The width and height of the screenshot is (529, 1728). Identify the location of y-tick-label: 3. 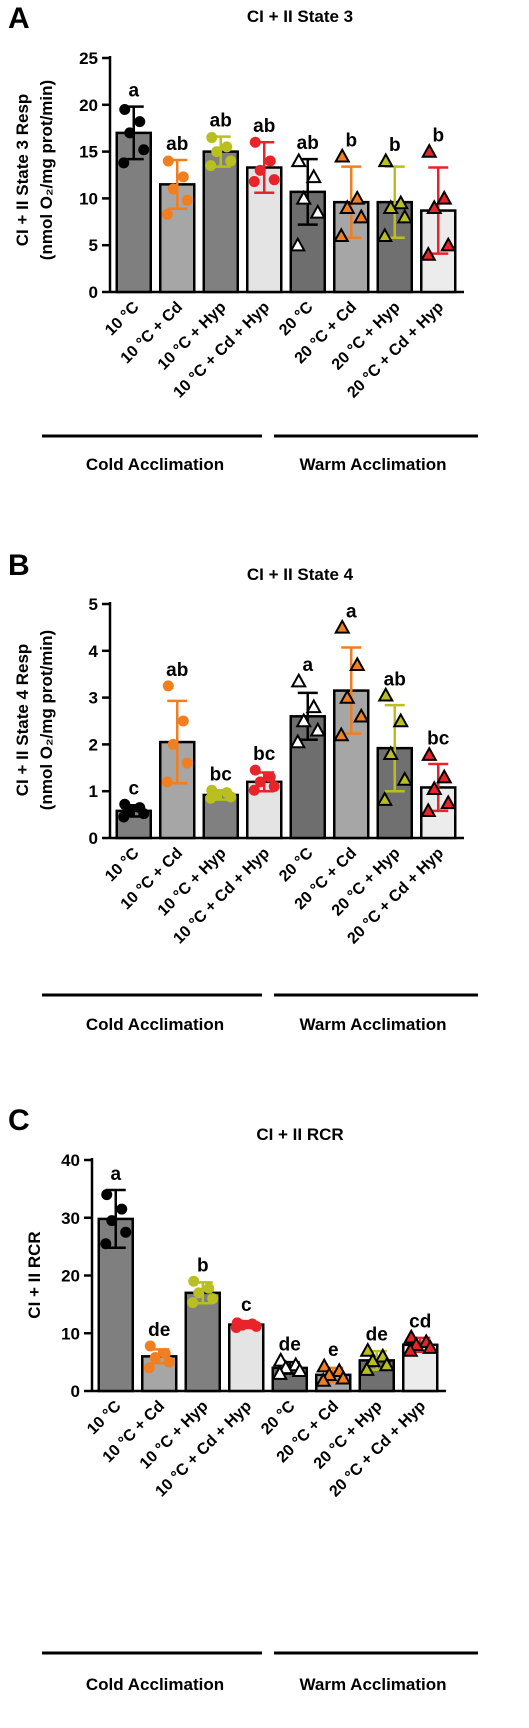
(93, 698).